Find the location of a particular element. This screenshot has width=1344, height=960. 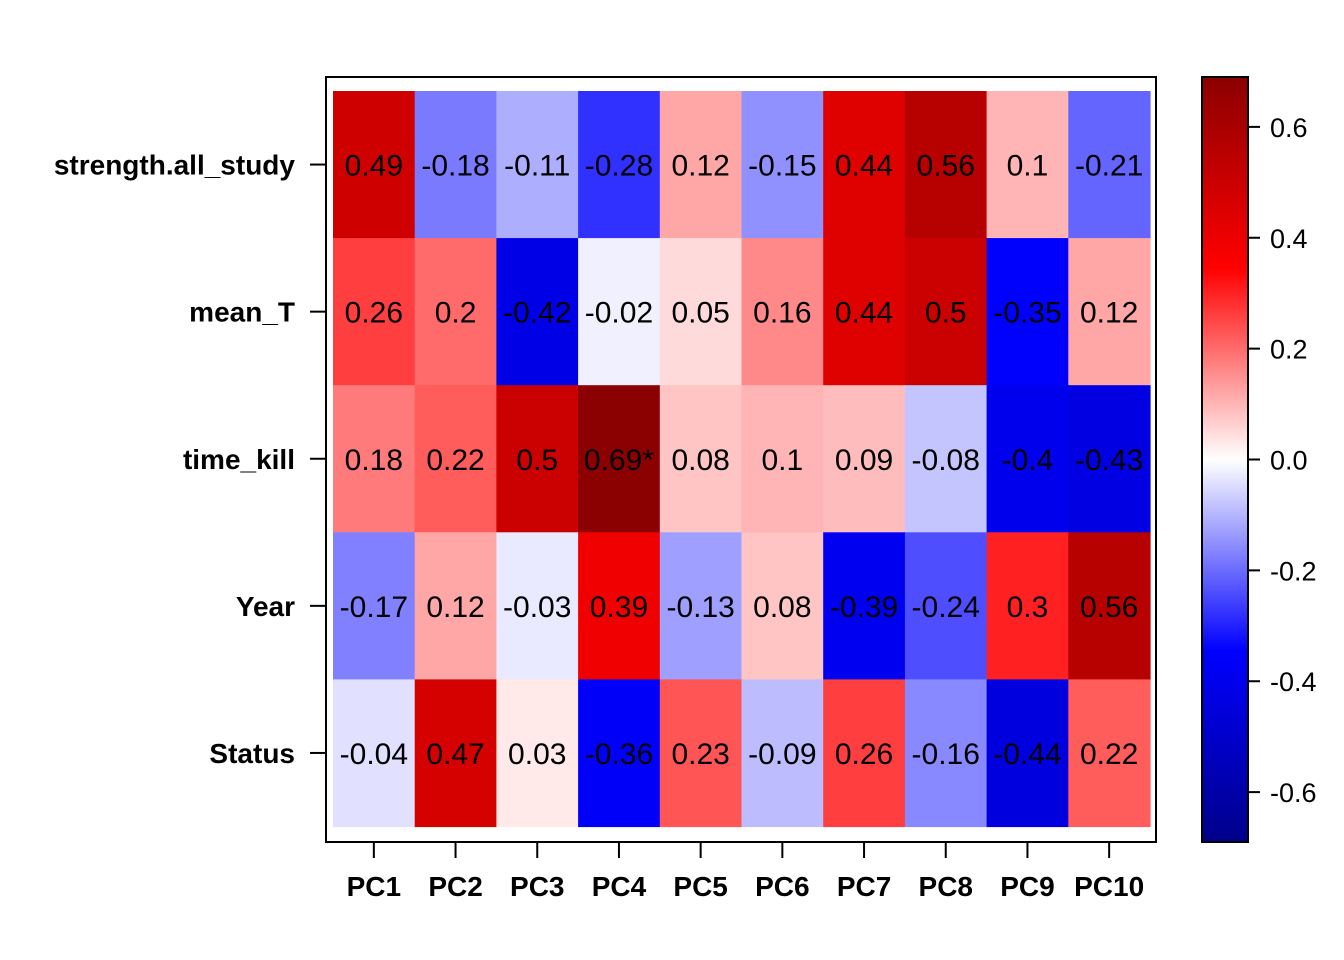

row-label: mean_T is located at coordinates (242, 312).